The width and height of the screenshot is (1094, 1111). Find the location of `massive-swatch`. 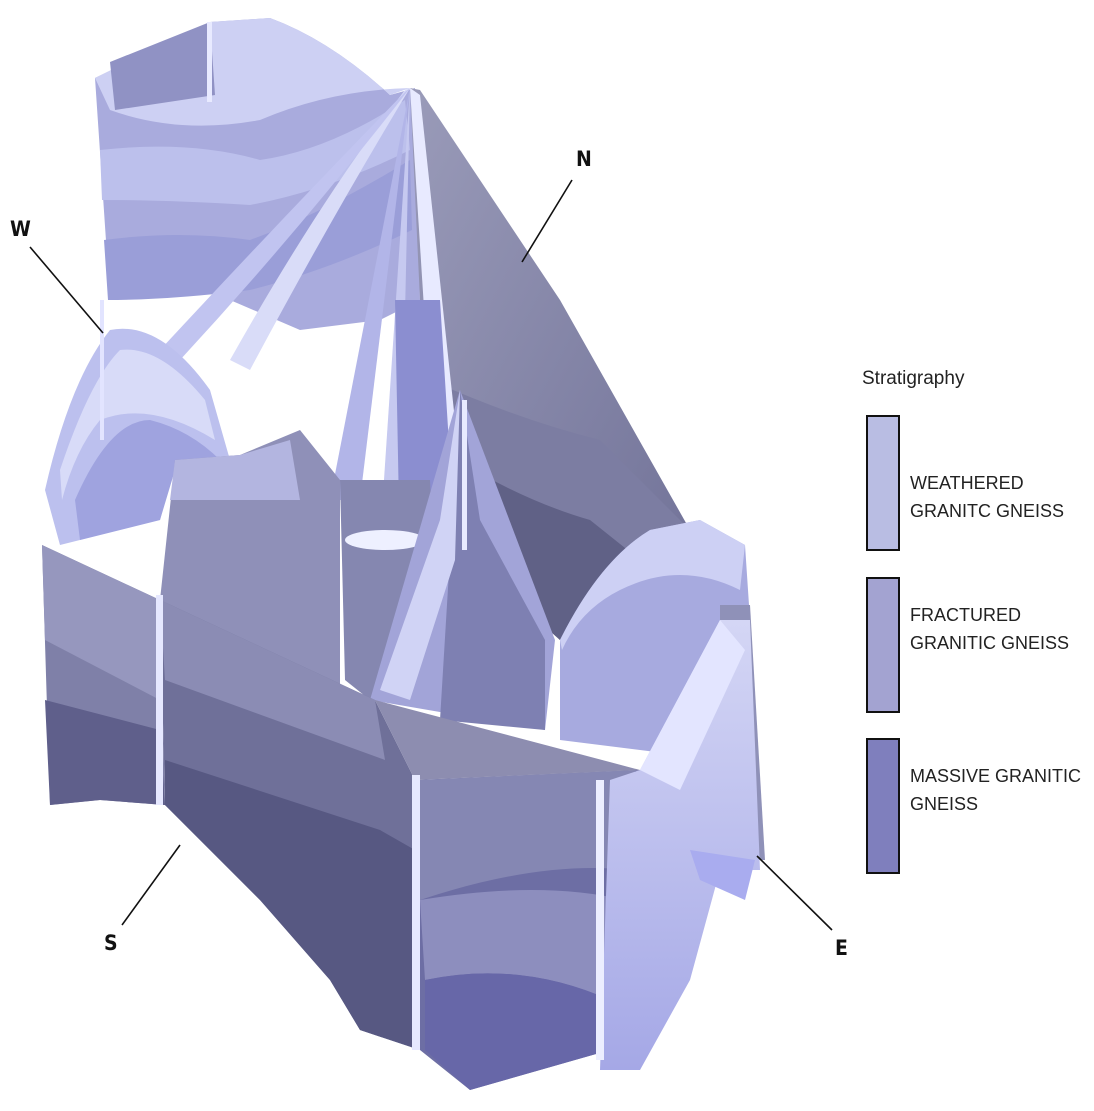

massive-swatch is located at coordinates (883, 806).